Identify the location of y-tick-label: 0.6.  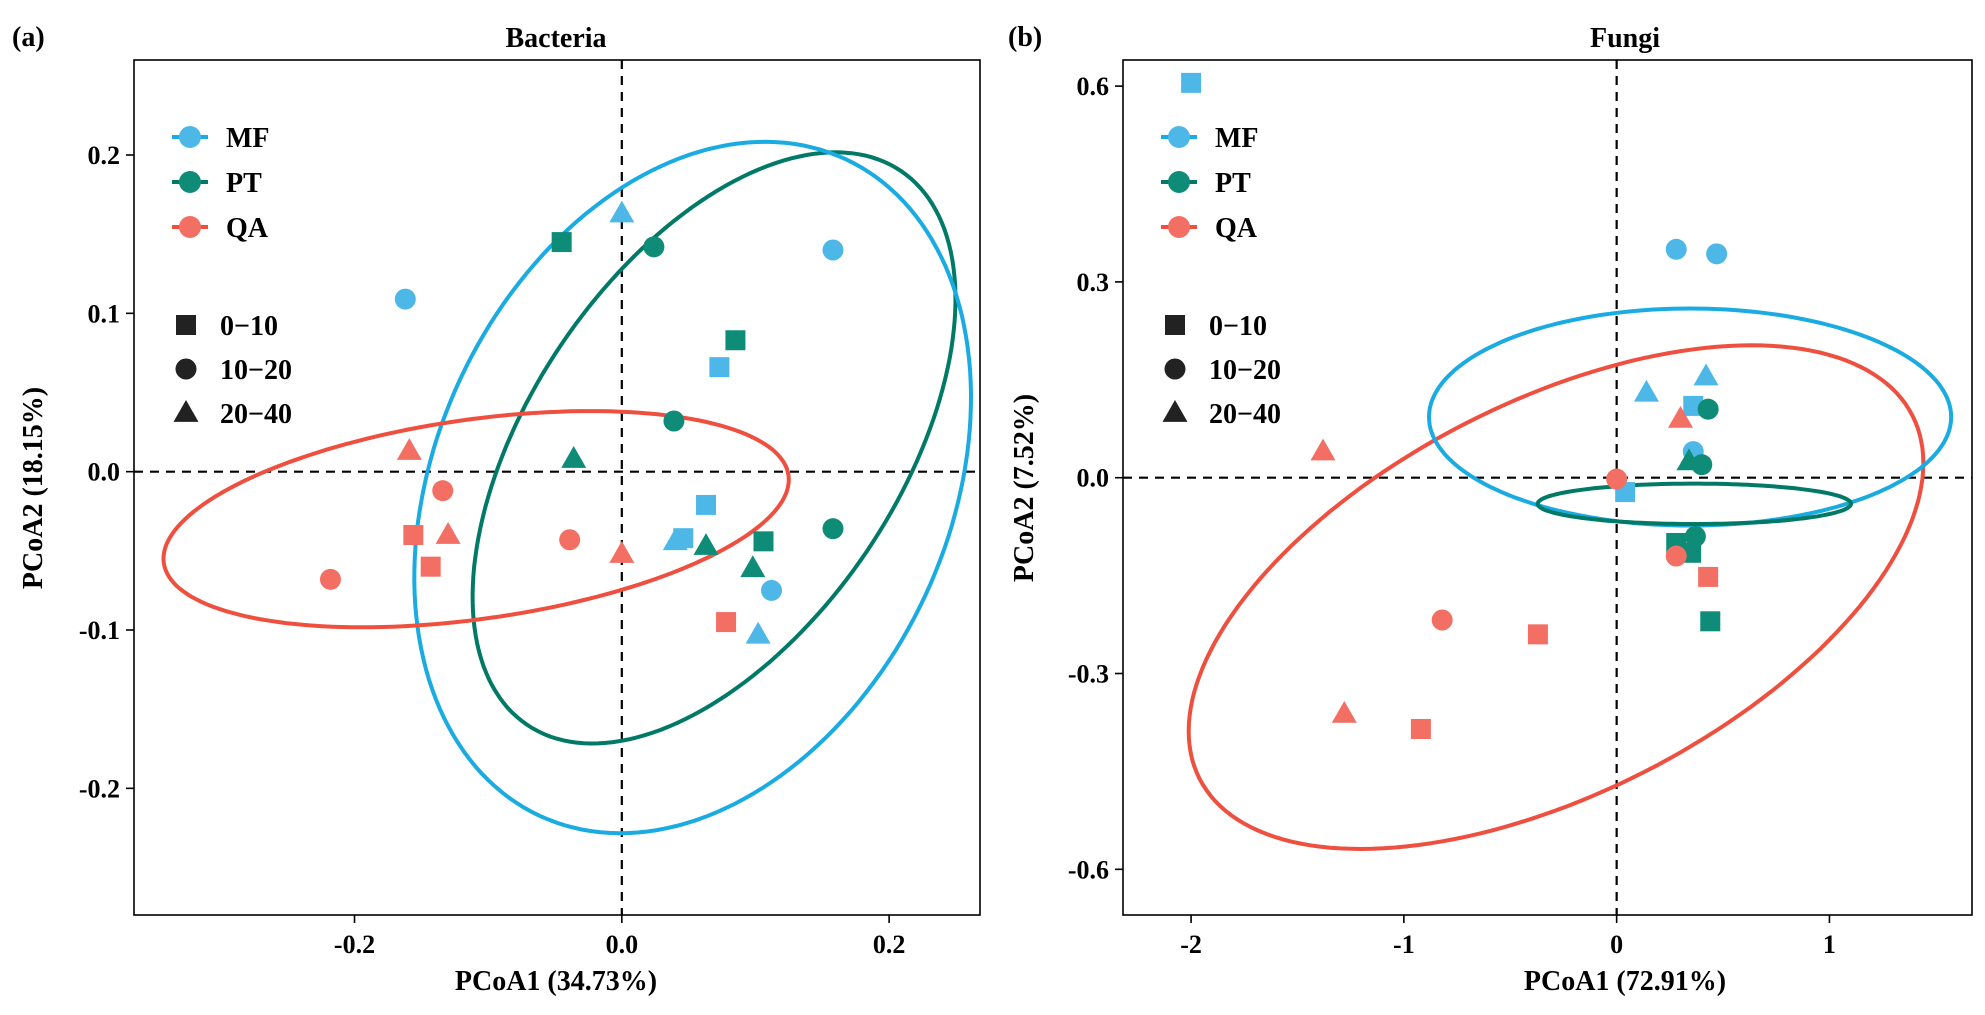
(1093, 86).